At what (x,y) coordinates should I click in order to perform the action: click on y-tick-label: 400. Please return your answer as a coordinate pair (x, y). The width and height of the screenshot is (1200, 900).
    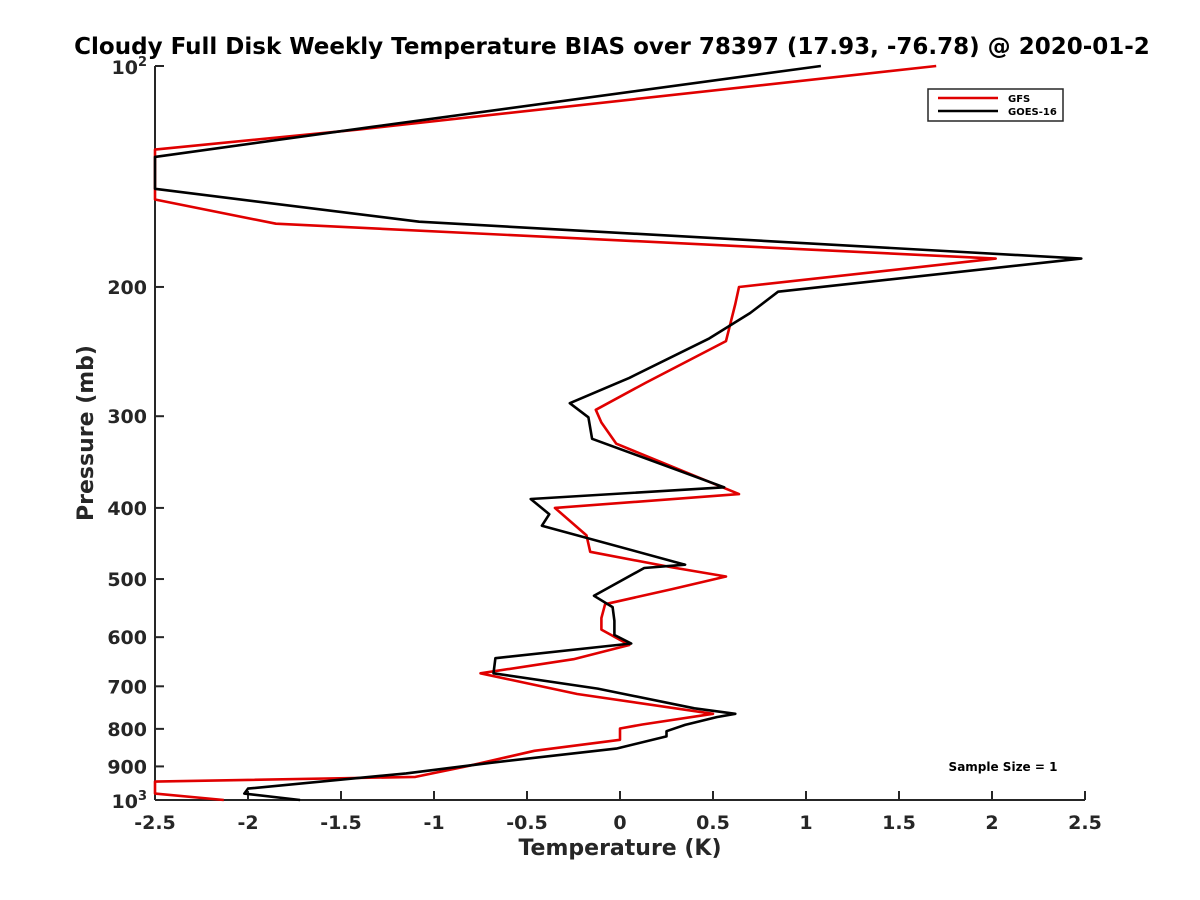
    Looking at the image, I should click on (127, 509).